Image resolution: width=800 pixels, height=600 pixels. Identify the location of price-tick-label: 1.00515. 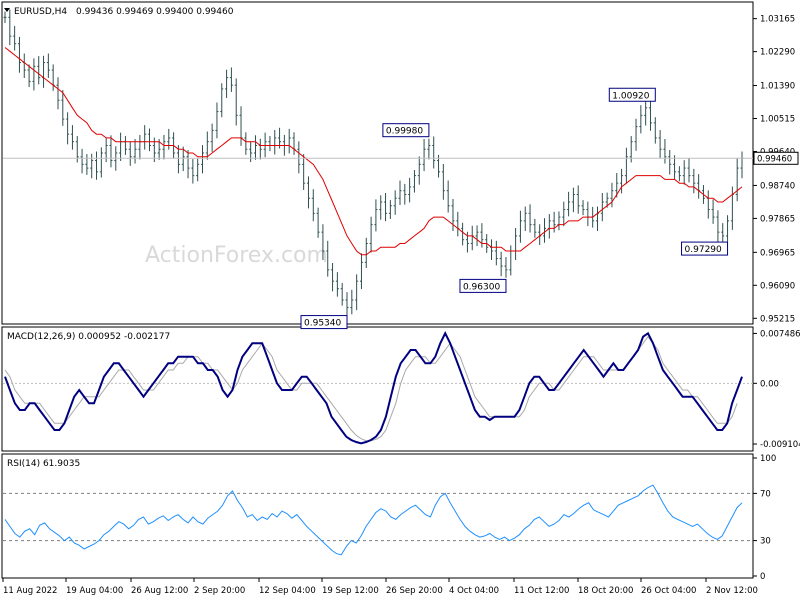
(777, 120).